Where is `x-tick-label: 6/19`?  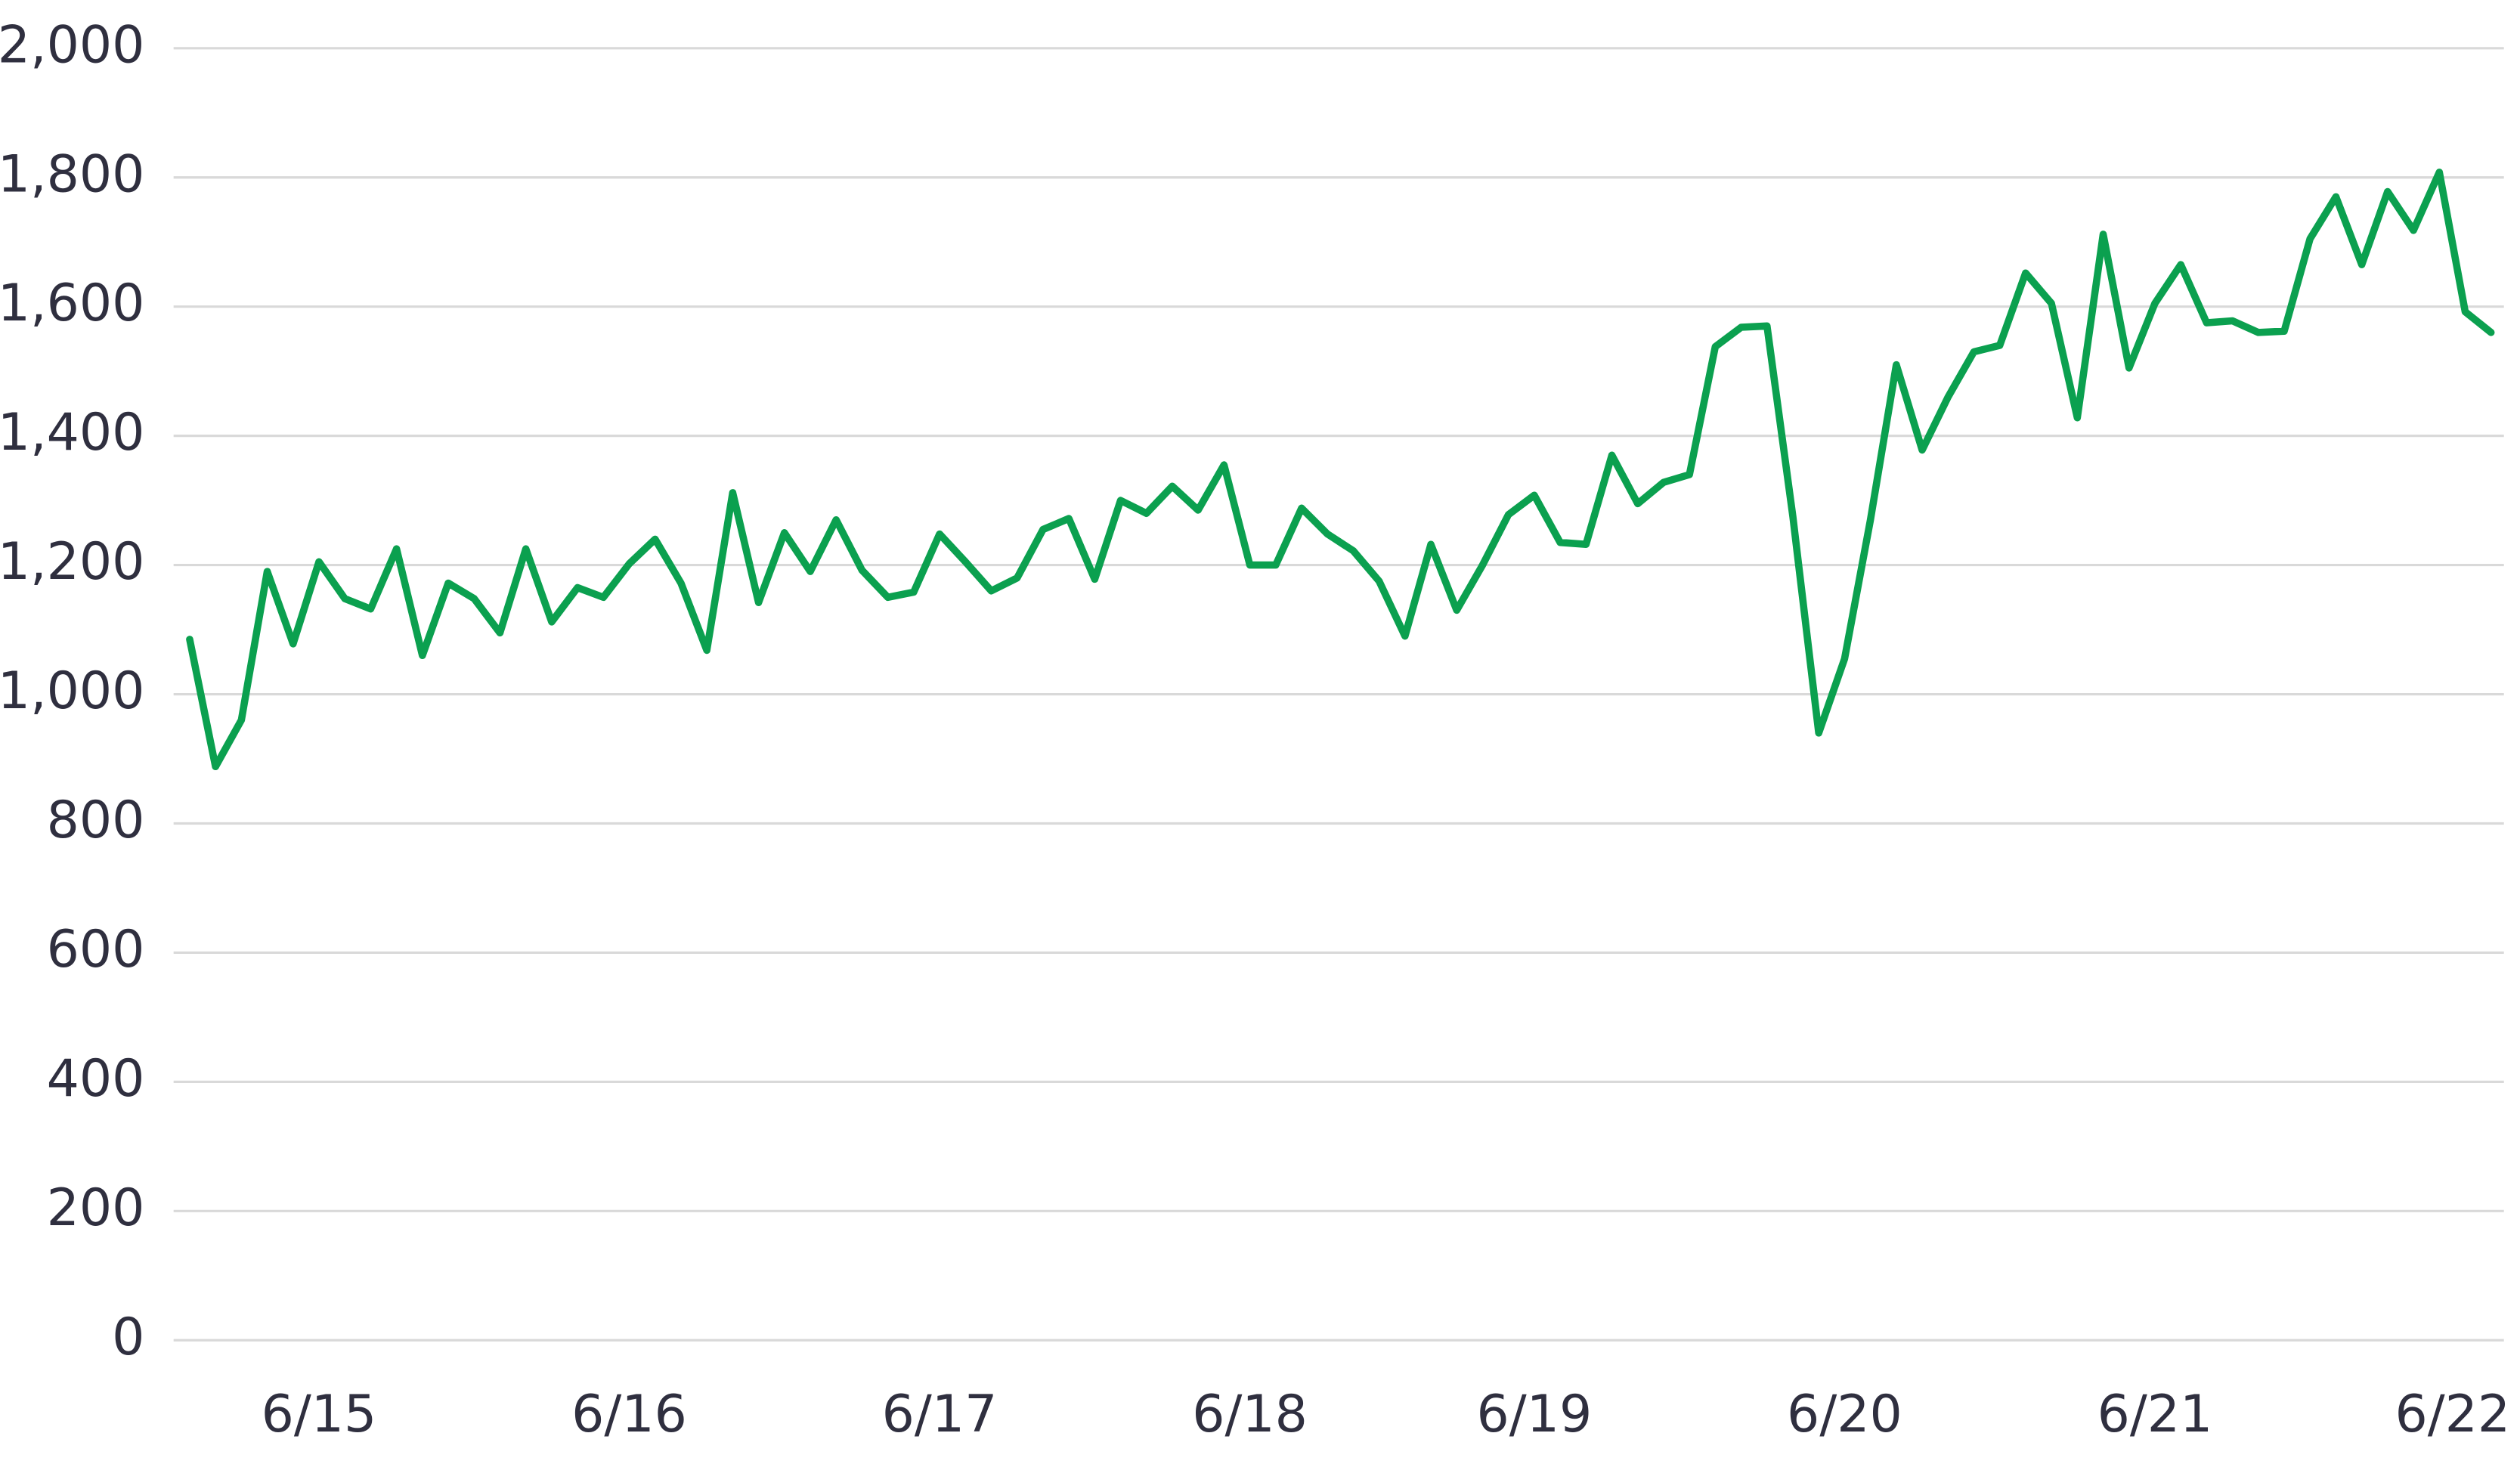 x-tick-label: 6/19 is located at coordinates (1535, 1414).